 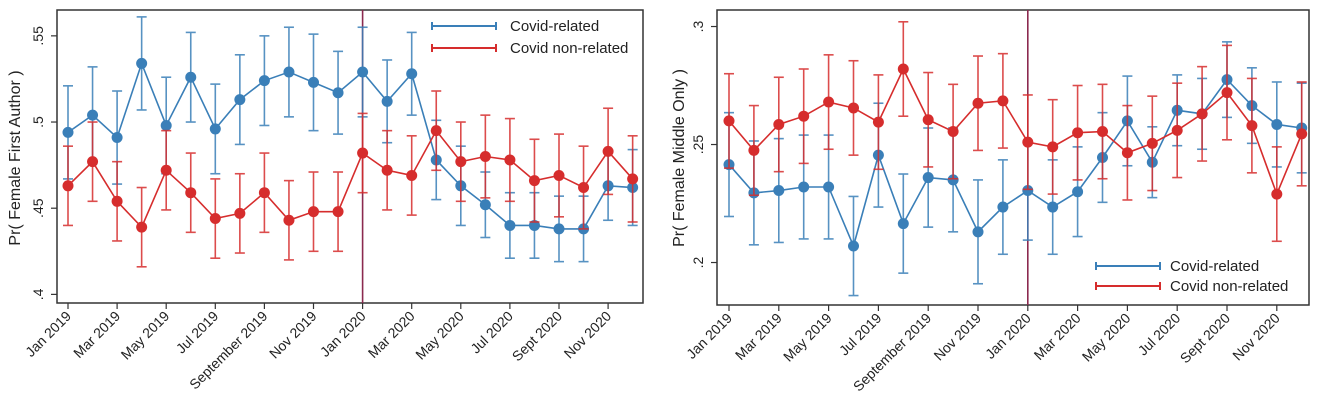 What do you see at coordinates (698, 26) in the screenshot?
I see `y-tick-label: .3` at bounding box center [698, 26].